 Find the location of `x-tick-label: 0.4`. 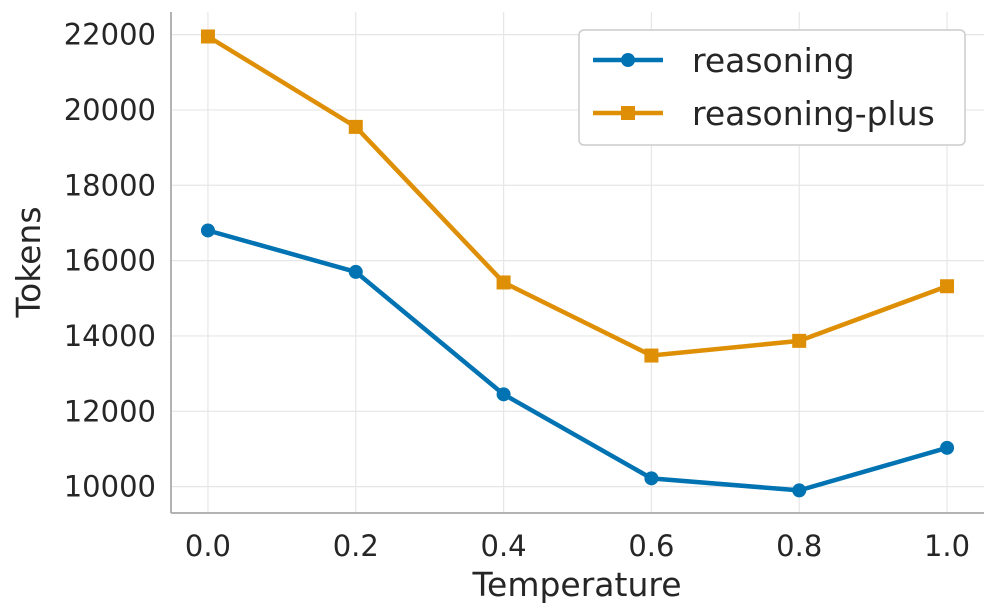

x-tick-label: 0.4 is located at coordinates (504, 546).